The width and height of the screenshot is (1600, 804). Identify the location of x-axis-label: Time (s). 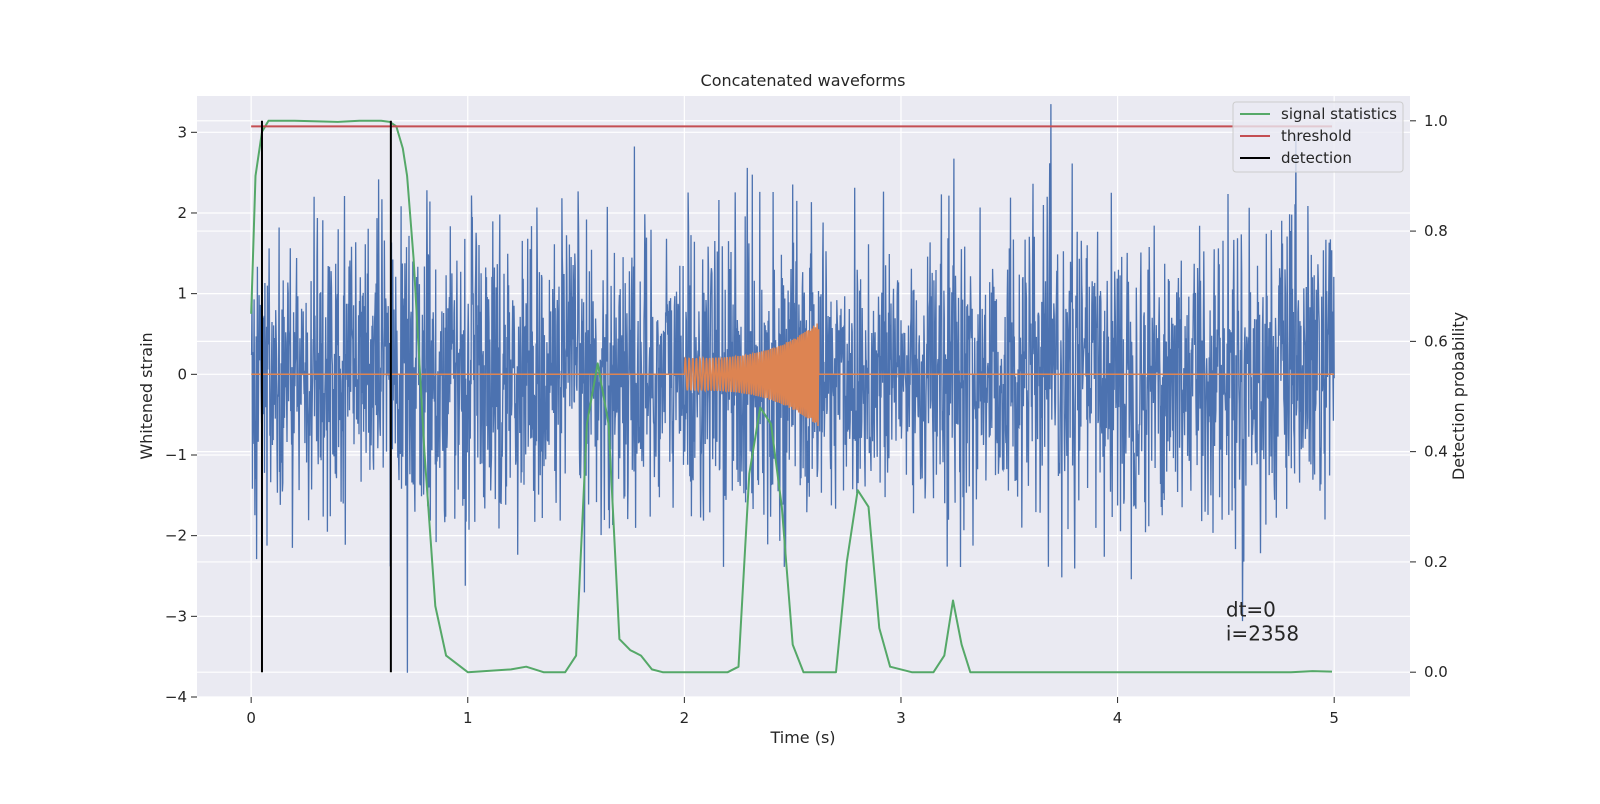
(802, 737).